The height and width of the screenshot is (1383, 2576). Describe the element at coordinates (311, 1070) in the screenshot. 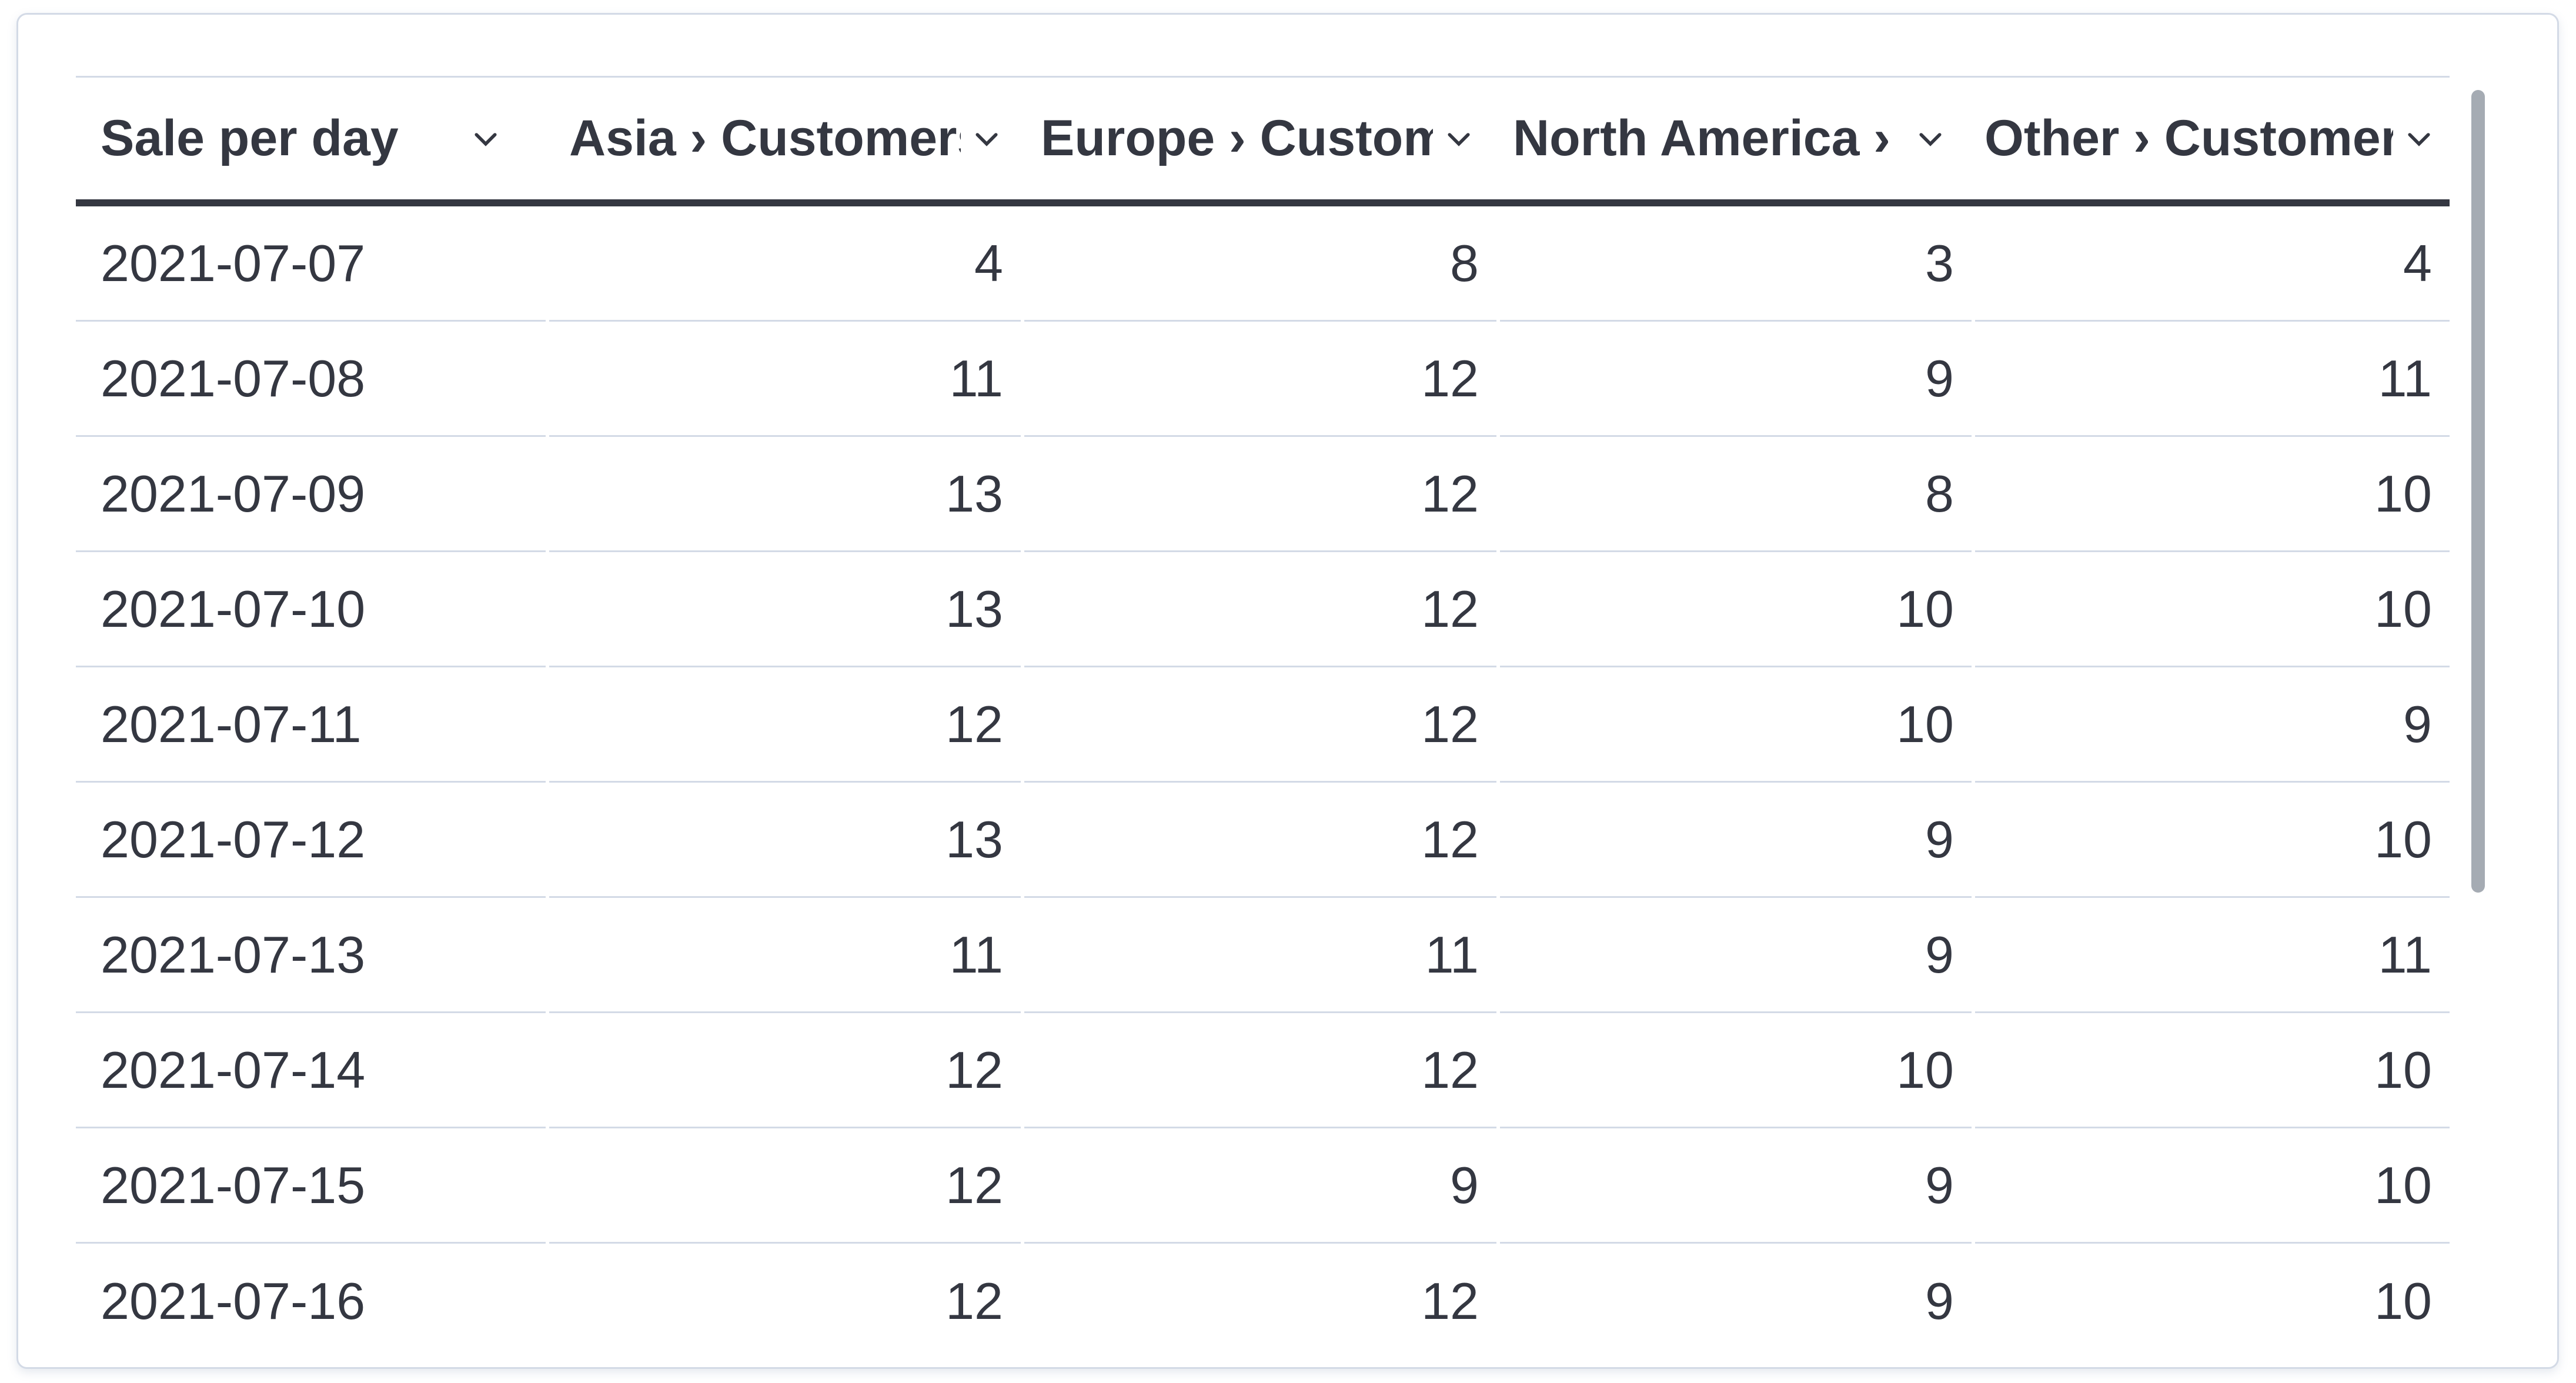

I see `date-cell: 2021-07-14` at that location.